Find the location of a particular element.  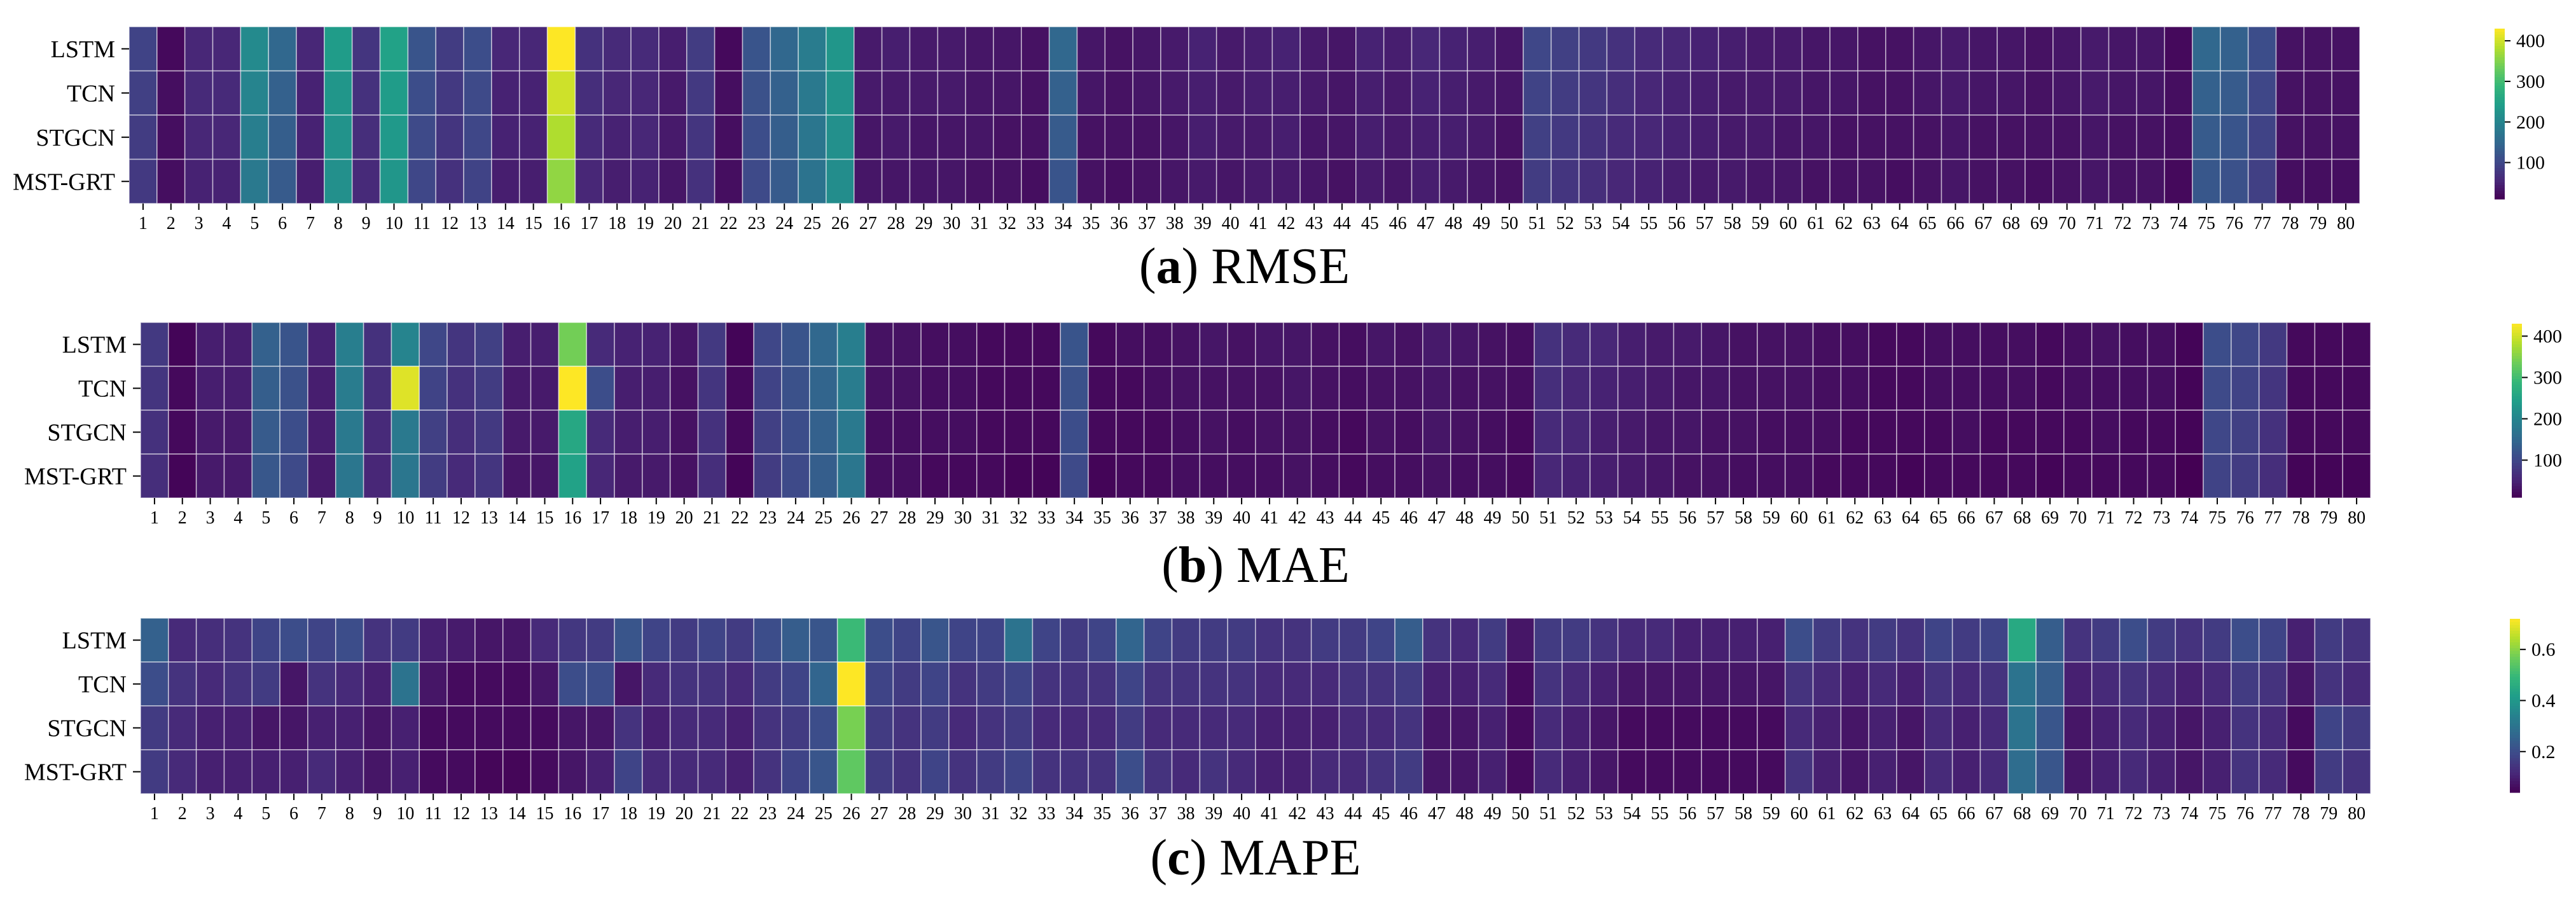

row-label: TCN is located at coordinates (102, 685).